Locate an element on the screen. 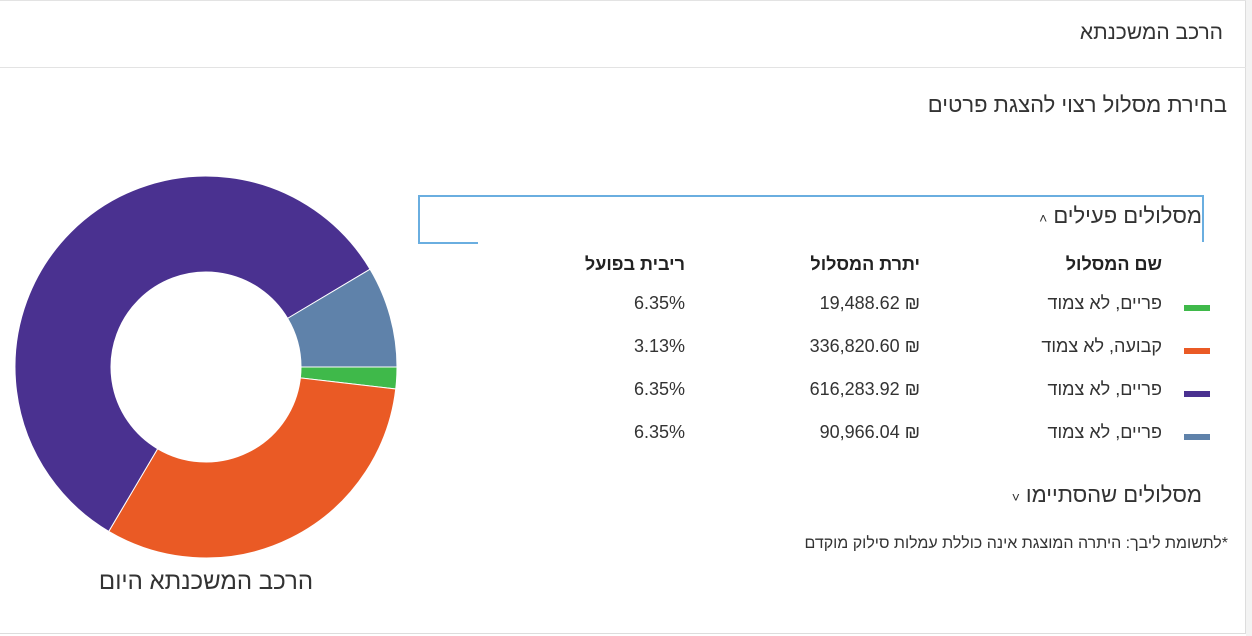 This screenshot has width=1252, height=636. subtitle: בחירת מסלול רצוי להצגת פרטים is located at coordinates (1077, 104).